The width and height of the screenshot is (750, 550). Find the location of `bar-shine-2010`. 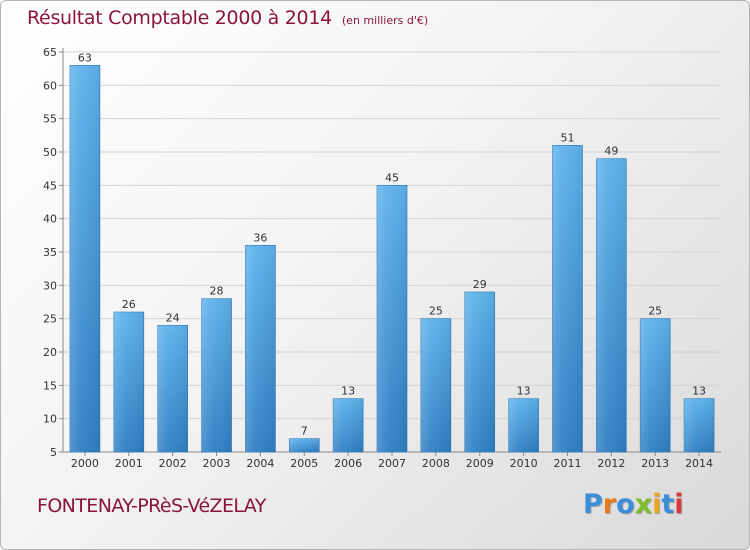

bar-shine-2010 is located at coordinates (523, 425).